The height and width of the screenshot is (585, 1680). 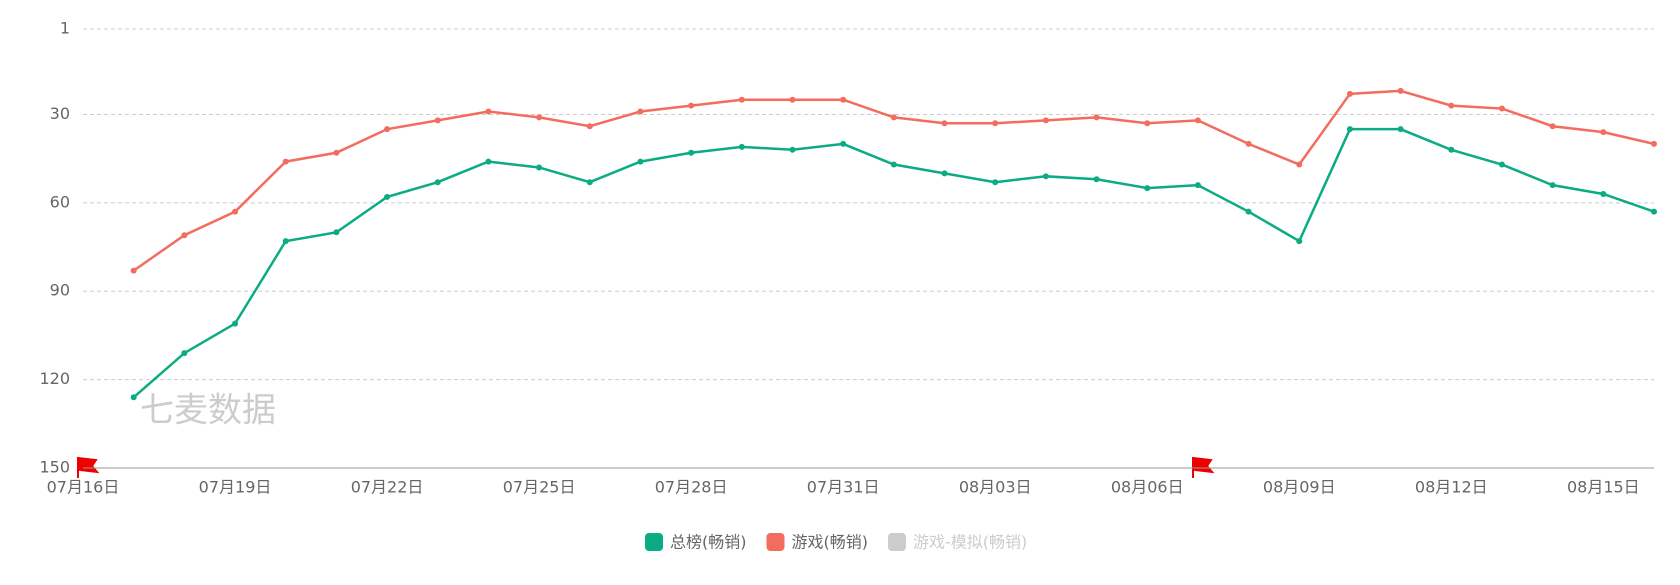 I want to click on x-tick-label: 07月22日, so click(x=387, y=487).